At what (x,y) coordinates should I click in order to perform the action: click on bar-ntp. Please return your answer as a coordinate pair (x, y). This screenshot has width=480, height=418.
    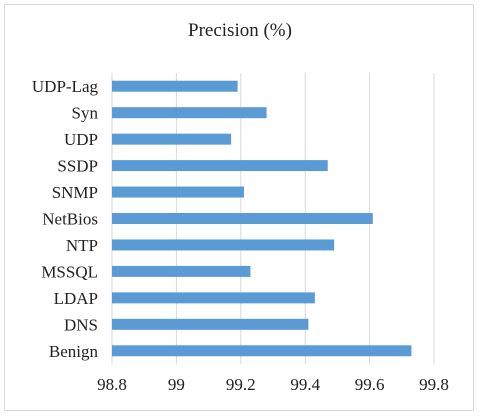
    Looking at the image, I should click on (223, 245).